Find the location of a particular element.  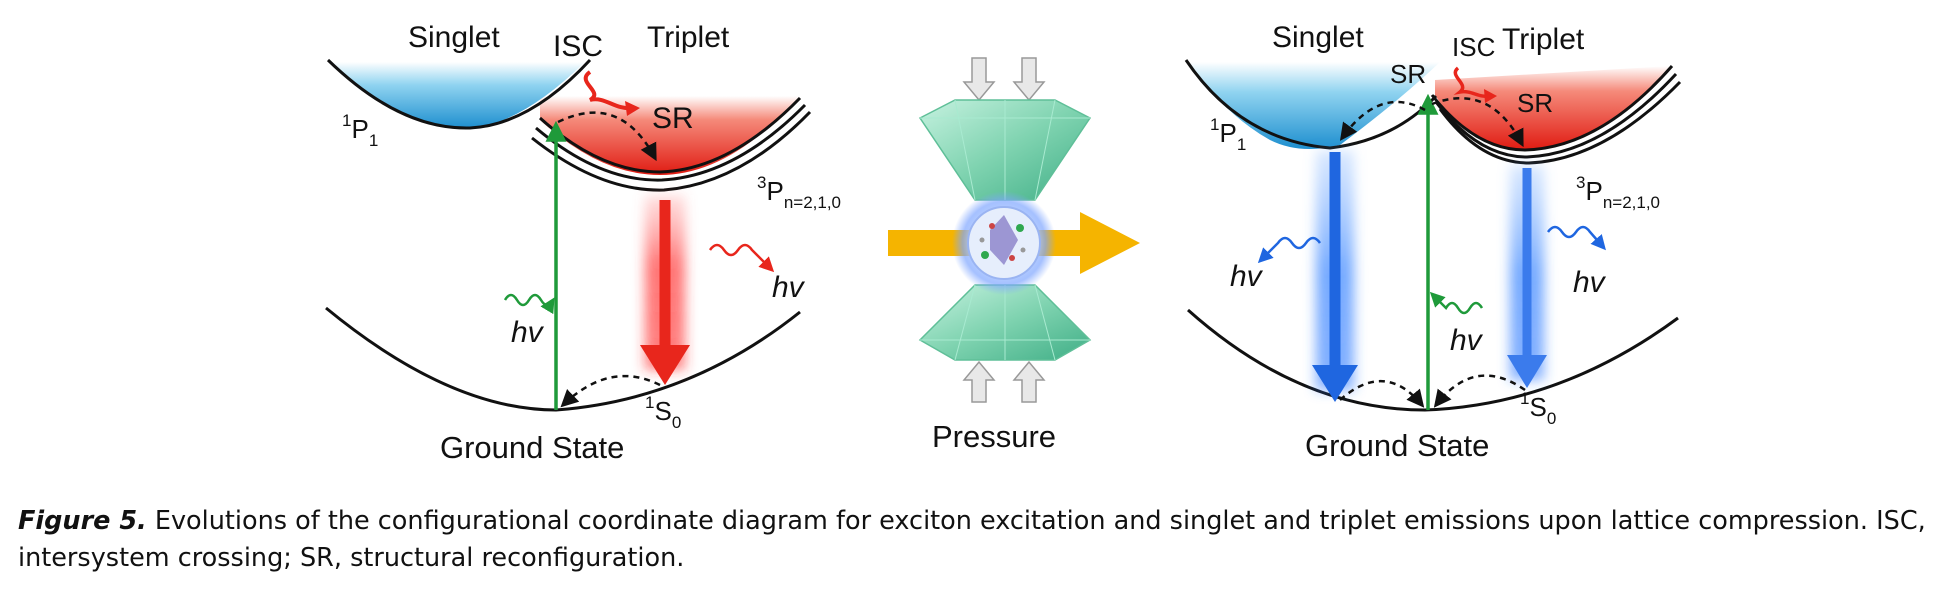

left-sr-label: SR is located at coordinates (673, 118).